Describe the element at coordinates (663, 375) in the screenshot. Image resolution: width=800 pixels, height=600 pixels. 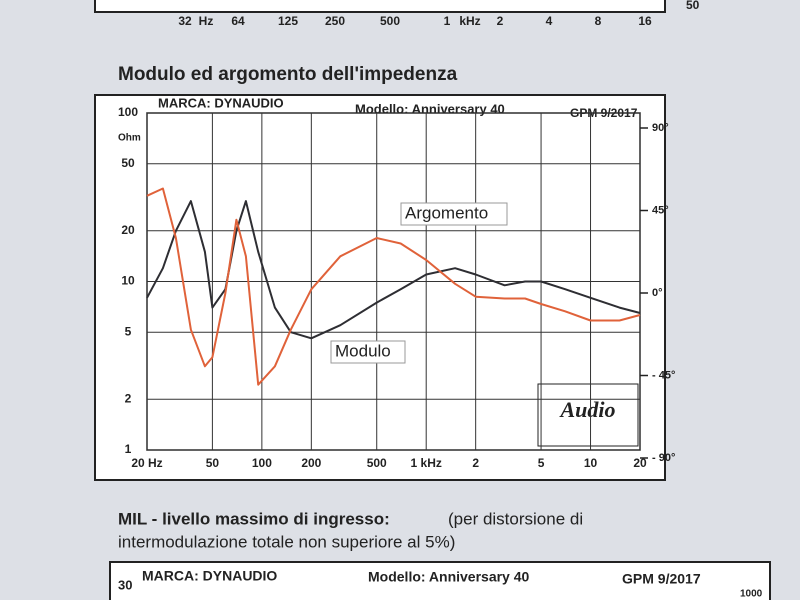
I see `y2-tick-label: - 45°` at that location.